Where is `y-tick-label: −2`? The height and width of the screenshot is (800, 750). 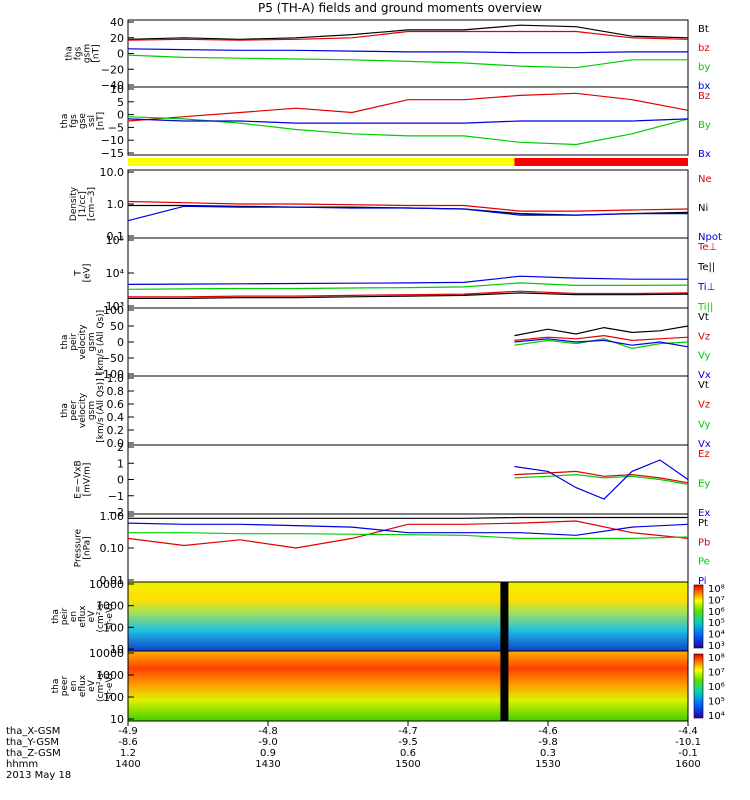
y-tick-label: −2 is located at coordinates (116, 512).